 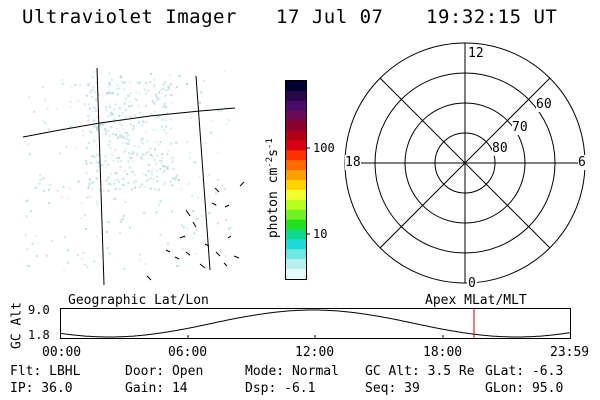 What do you see at coordinates (45, 371) in the screenshot?
I see `status-flt: Flt: LBHL` at bounding box center [45, 371].